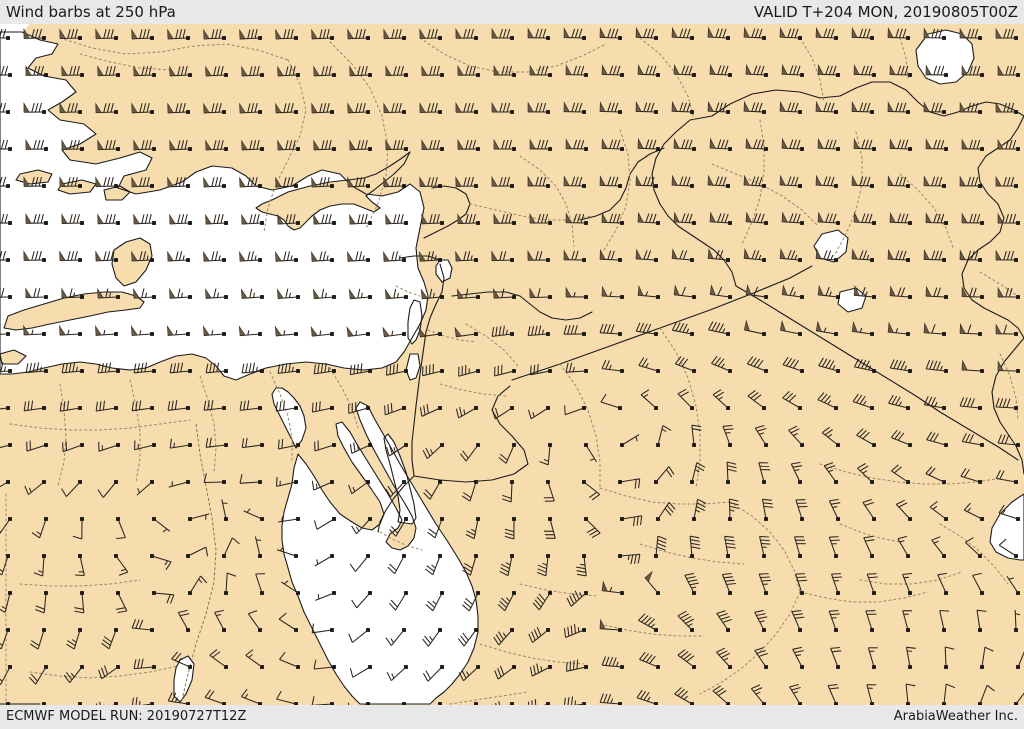  Describe the element at coordinates (476, 703) in the screenshot. I see `station-point` at that location.